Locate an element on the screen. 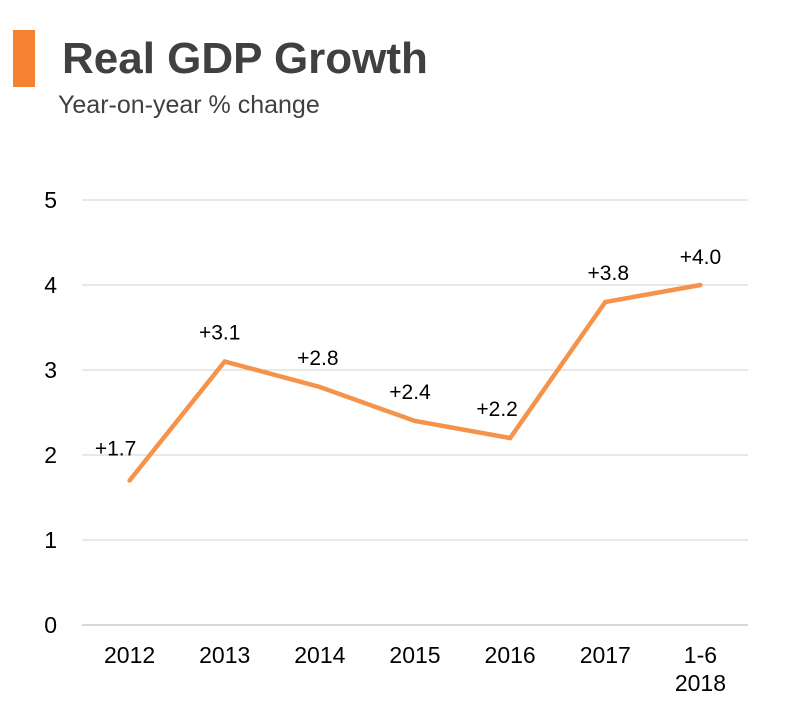 Image resolution: width=800 pixels, height=724 pixels. data-label-1: +3.1 is located at coordinates (219, 333).